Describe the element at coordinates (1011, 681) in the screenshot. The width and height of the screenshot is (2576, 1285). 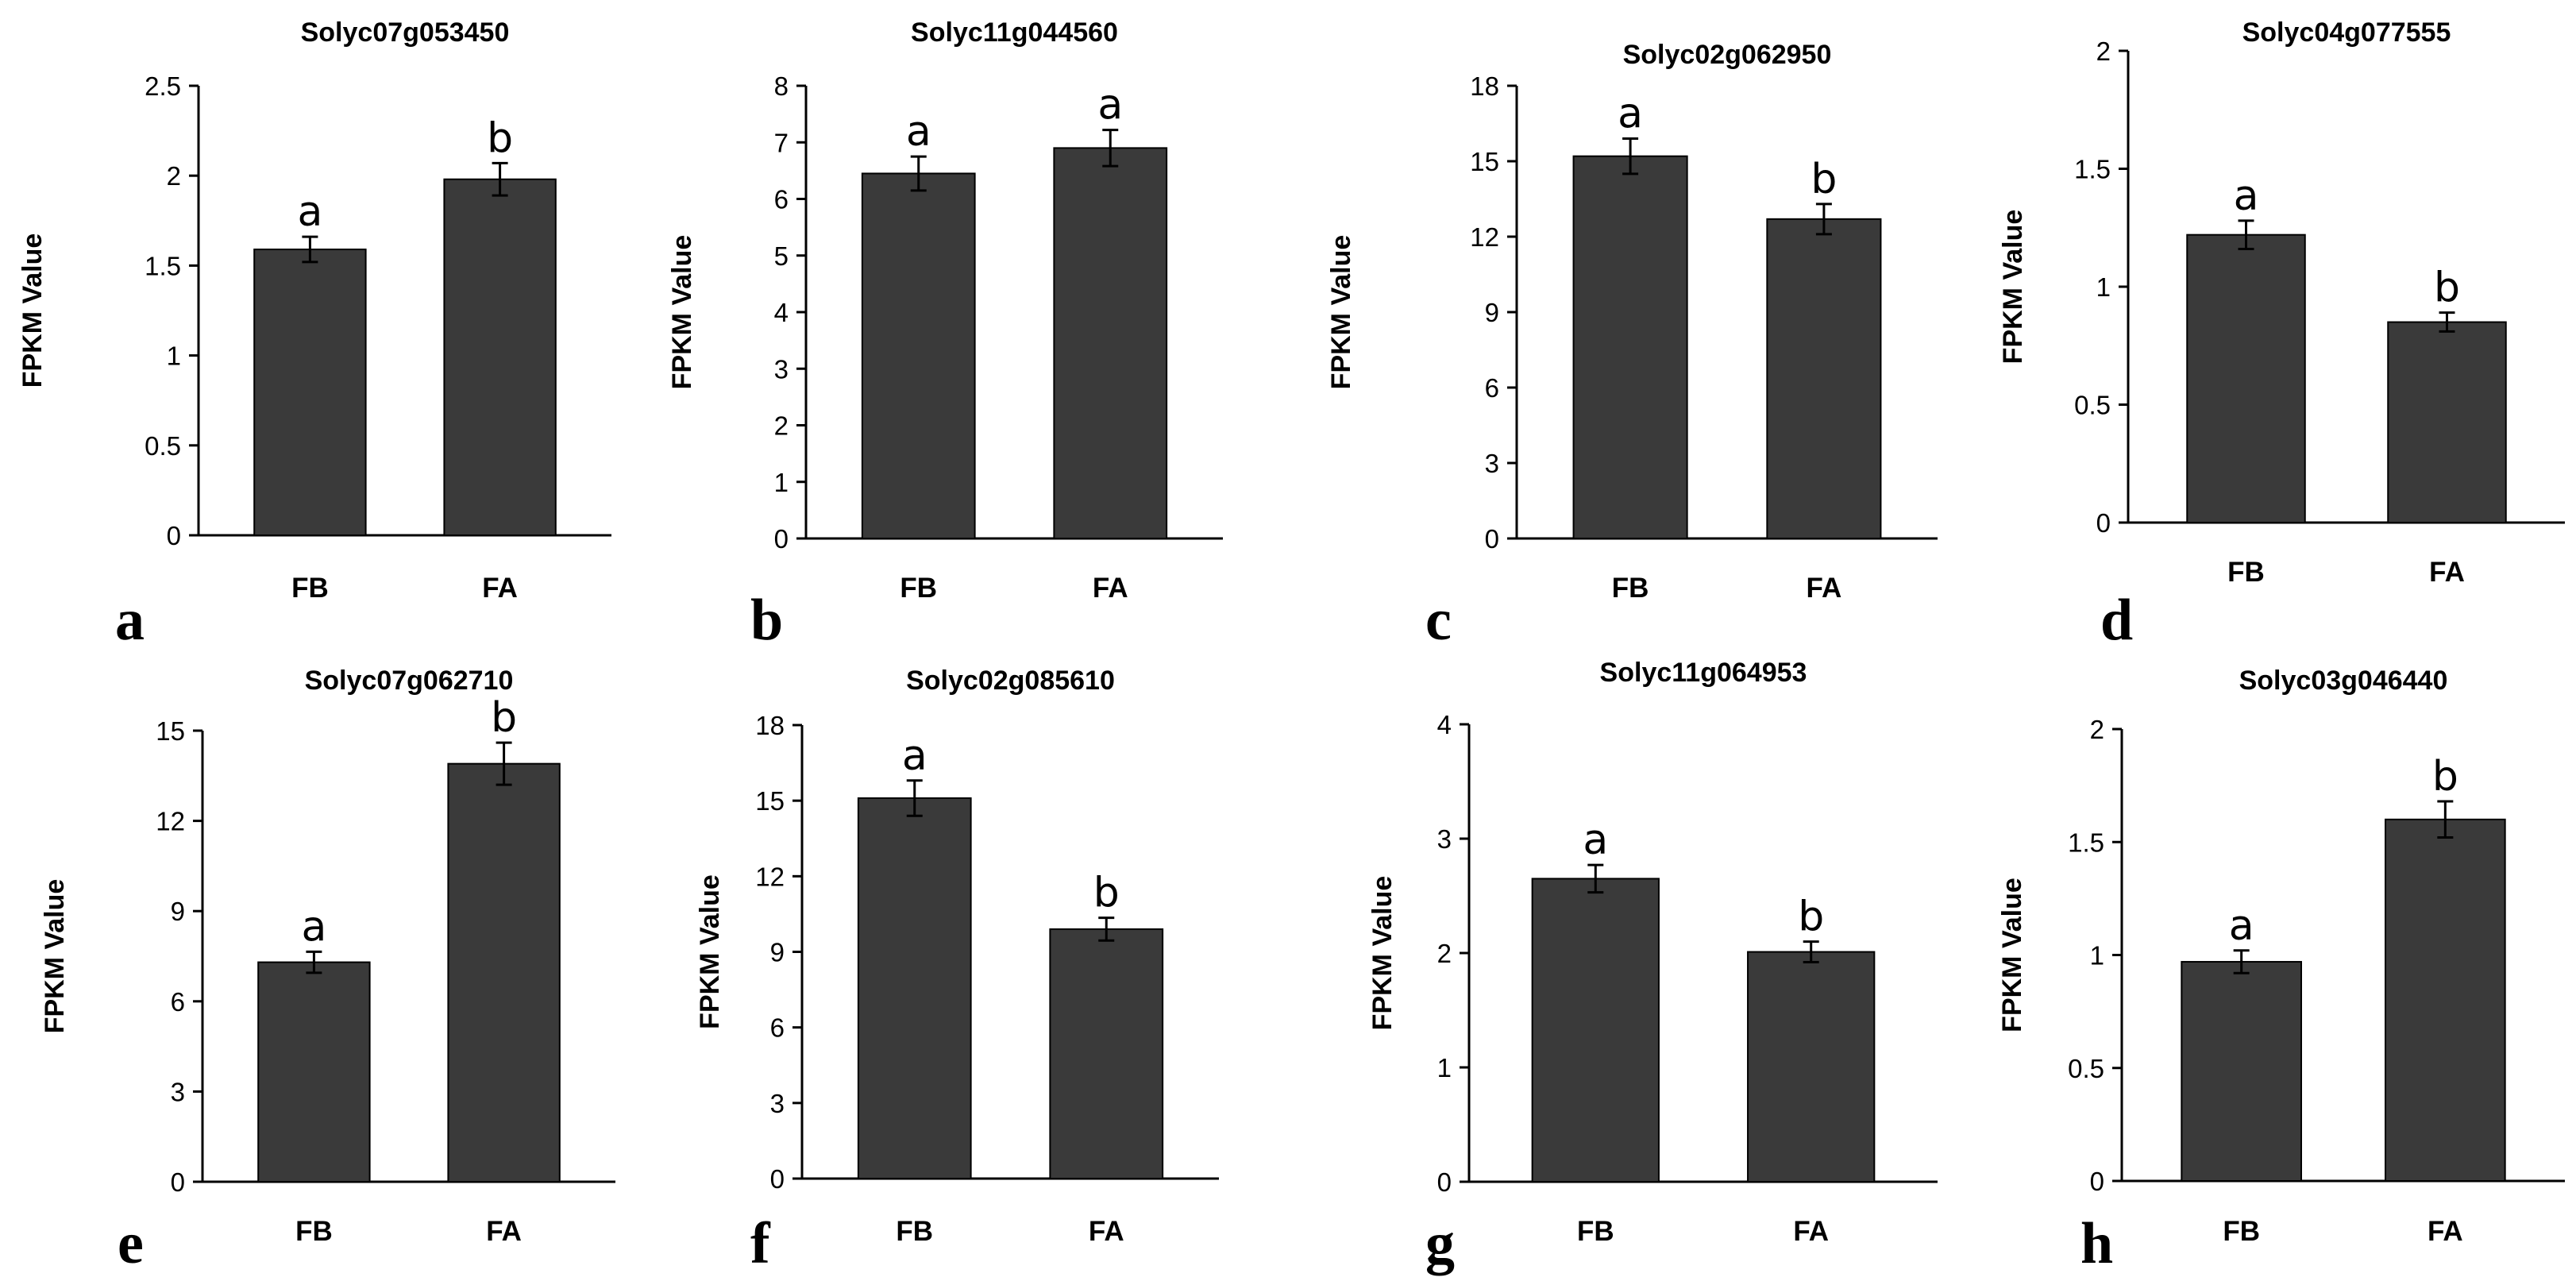
I see `chart-title: Solyc02g085610` at that location.